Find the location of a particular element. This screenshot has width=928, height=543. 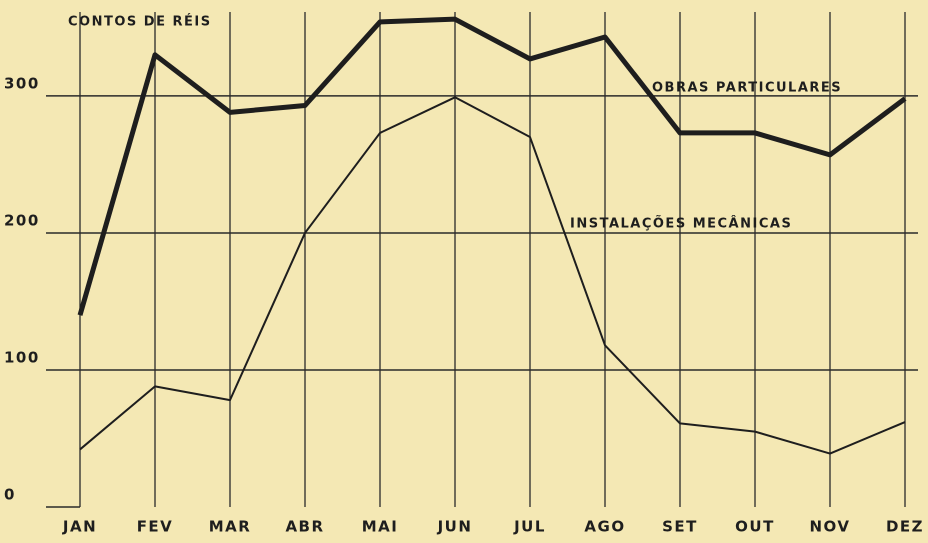

x-tick-label: FEV is located at coordinates (155, 527).